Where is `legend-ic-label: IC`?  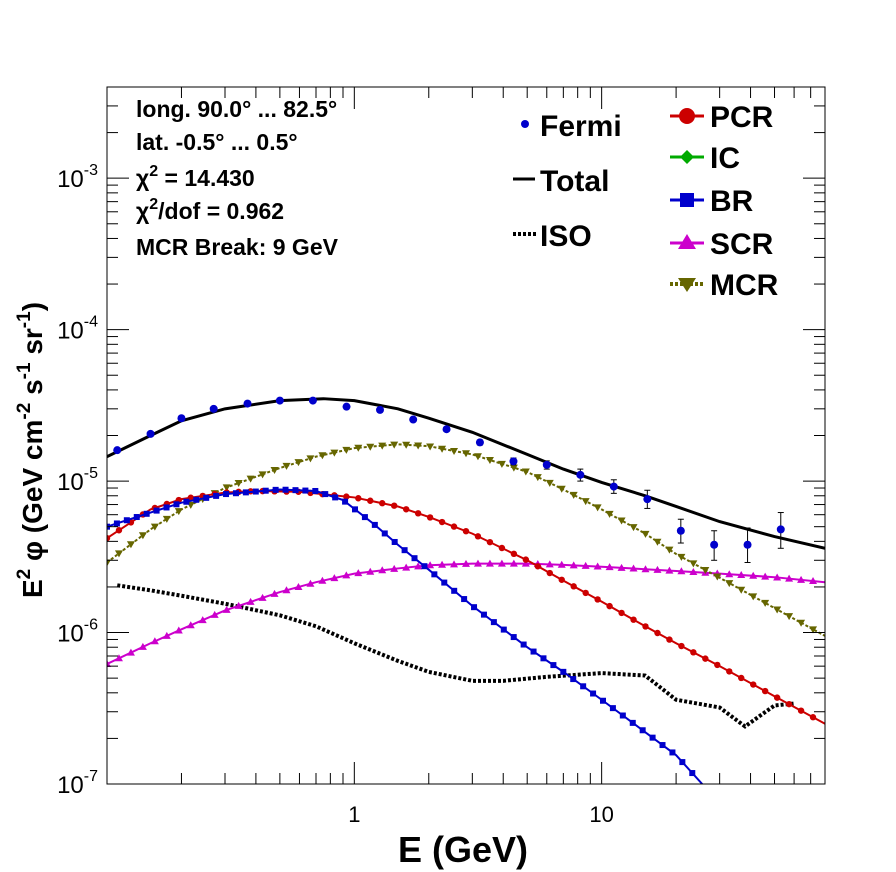 legend-ic-label: IC is located at coordinates (725, 158).